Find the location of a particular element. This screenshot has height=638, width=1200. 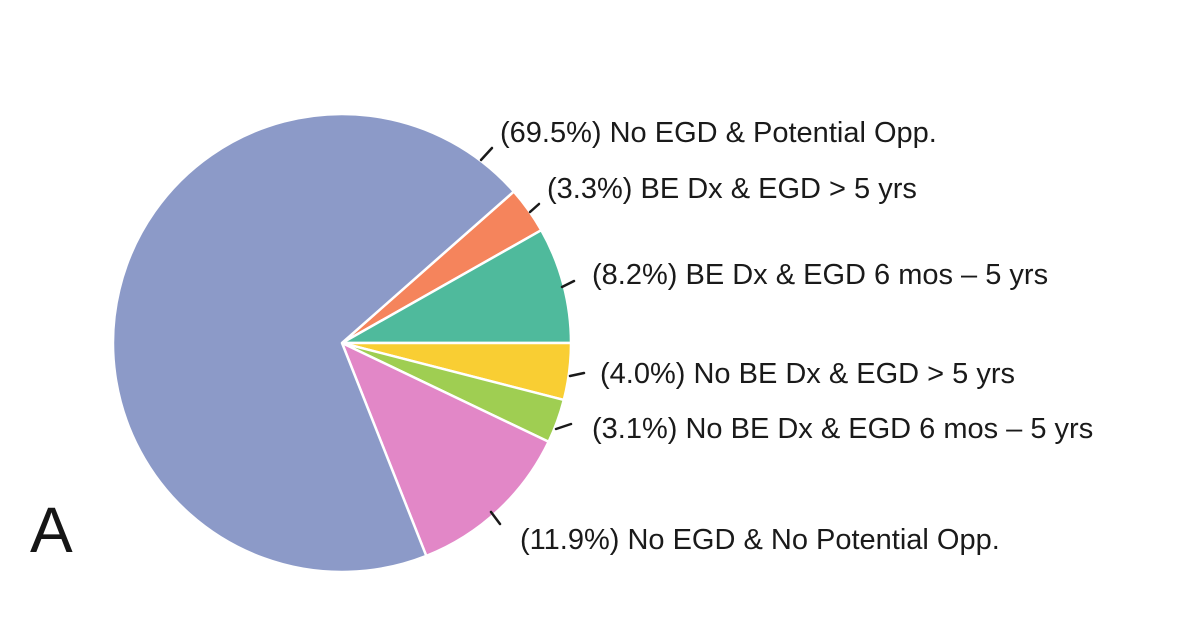

leader-tick-no-be-dx-egd-6mos-5yrs is located at coordinates (563, 426).